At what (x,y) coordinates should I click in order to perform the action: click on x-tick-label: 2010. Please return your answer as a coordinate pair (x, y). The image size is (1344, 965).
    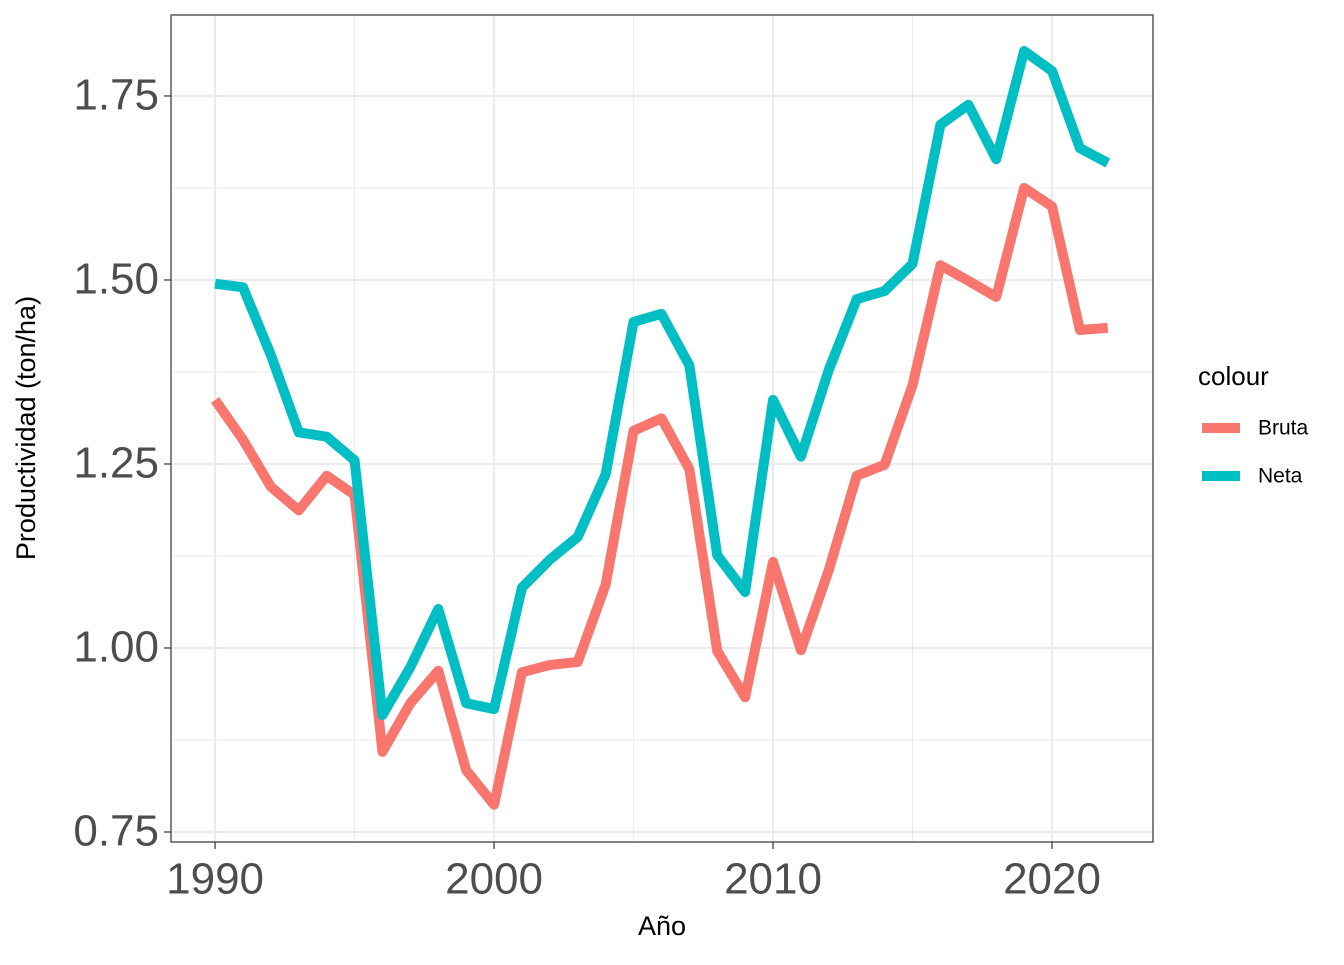
    Looking at the image, I should click on (773, 879).